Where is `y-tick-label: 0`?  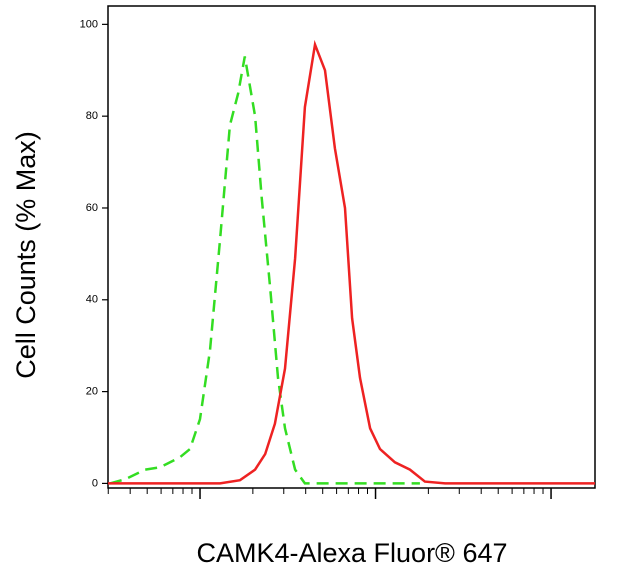 y-tick-label: 0 is located at coordinates (95, 483).